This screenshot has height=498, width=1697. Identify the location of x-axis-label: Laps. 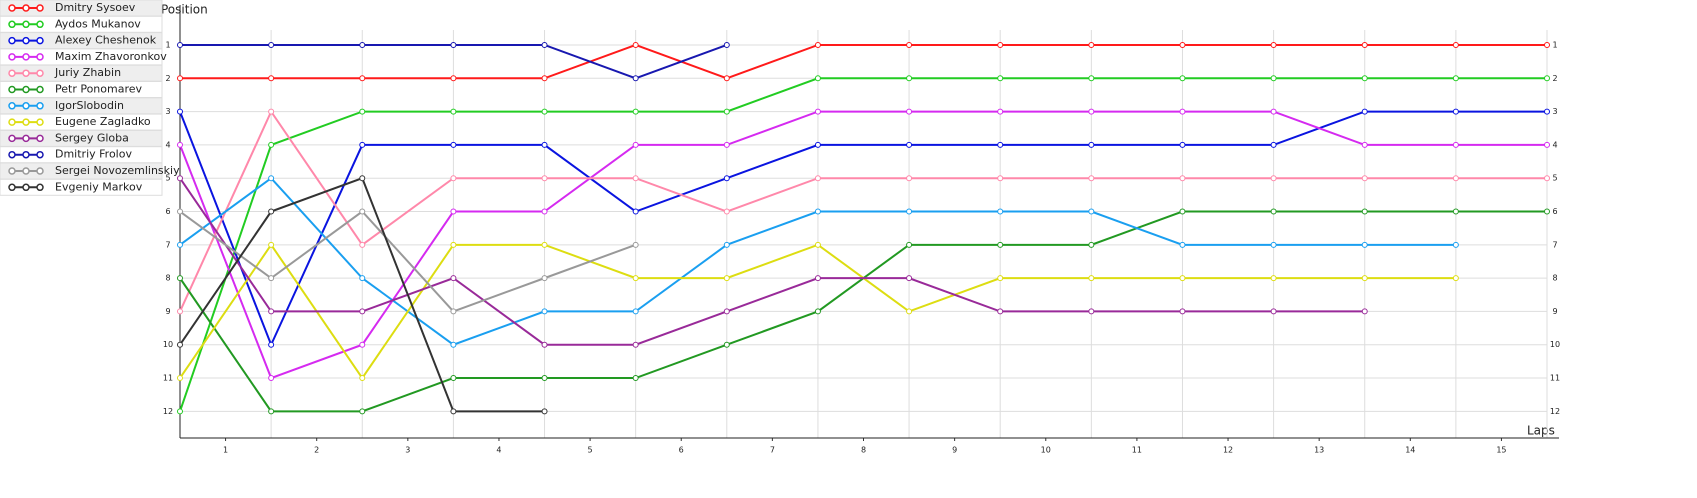
(1541, 431).